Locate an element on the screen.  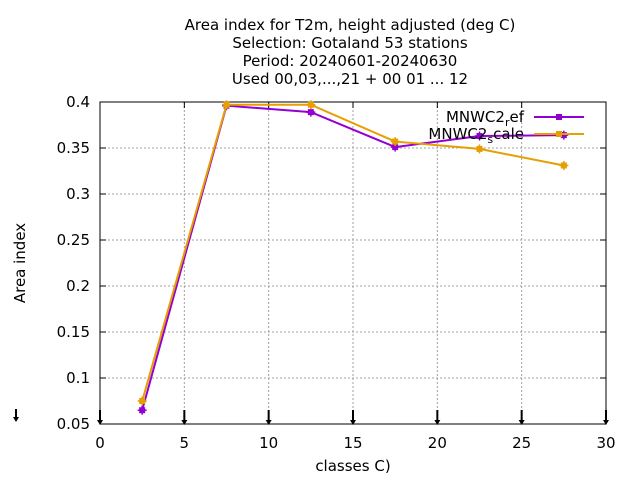
x-tick-label: 15 is located at coordinates (352, 443).